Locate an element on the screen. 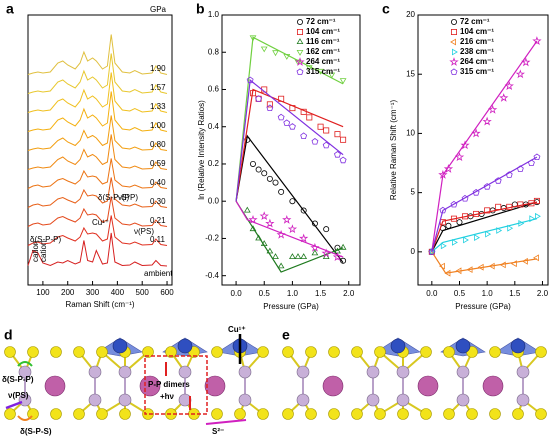  x-tick-label: 0.0 is located at coordinates (432, 293).